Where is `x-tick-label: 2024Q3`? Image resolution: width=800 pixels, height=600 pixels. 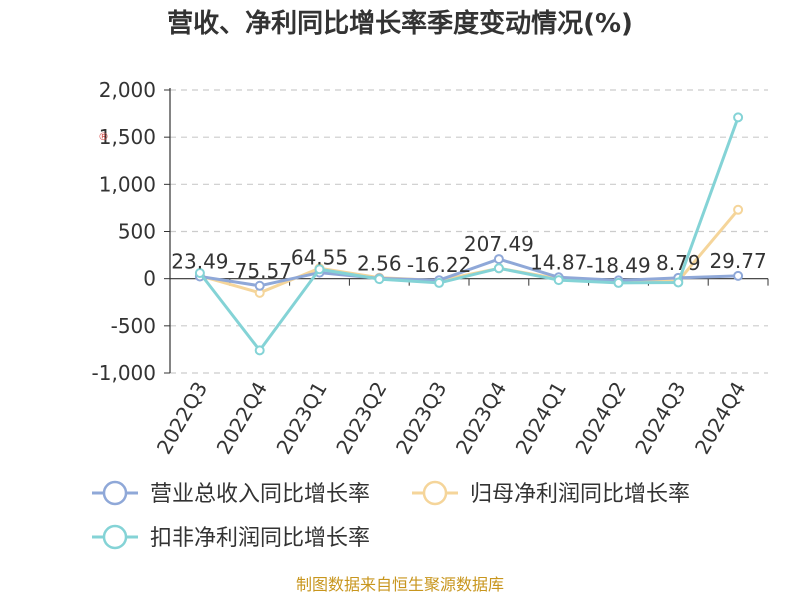 x-tick-label: 2024Q3 is located at coordinates (660, 418).